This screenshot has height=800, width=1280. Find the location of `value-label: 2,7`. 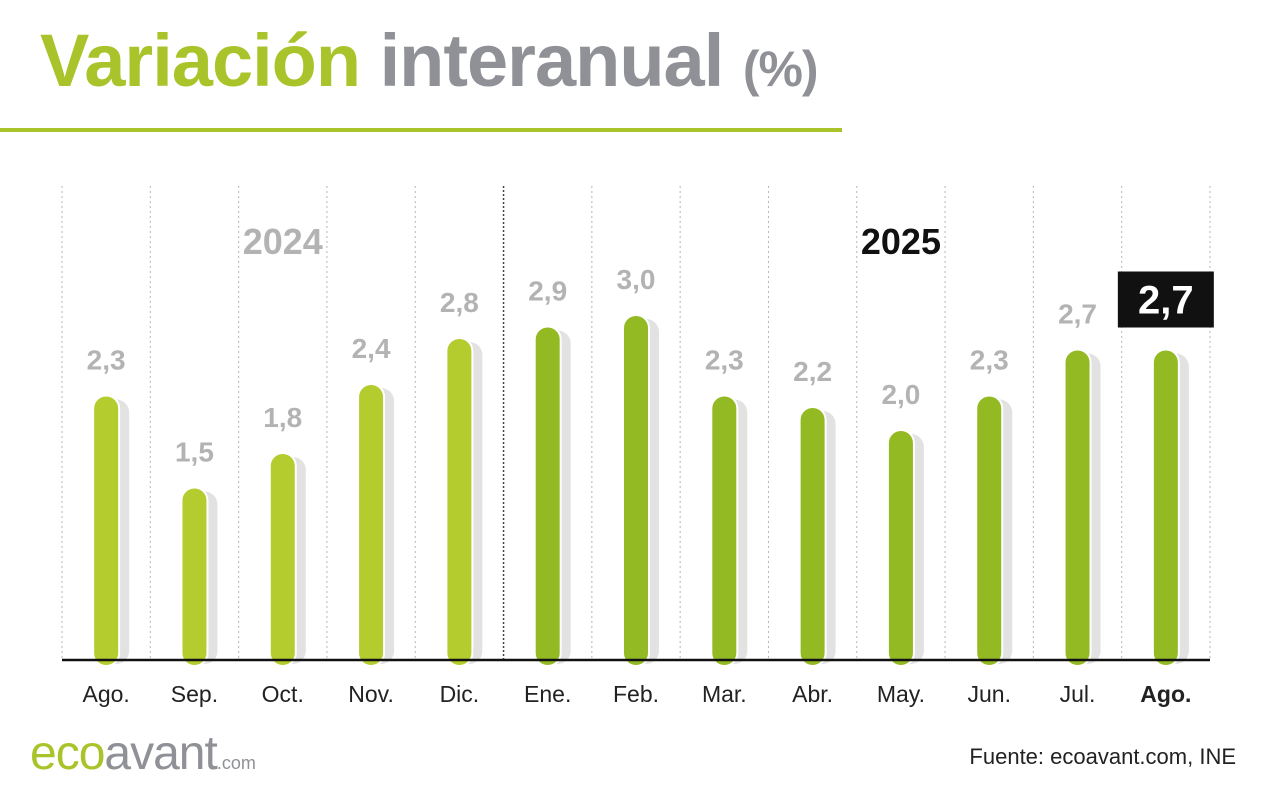

value-label: 2,7 is located at coordinates (1077, 314).